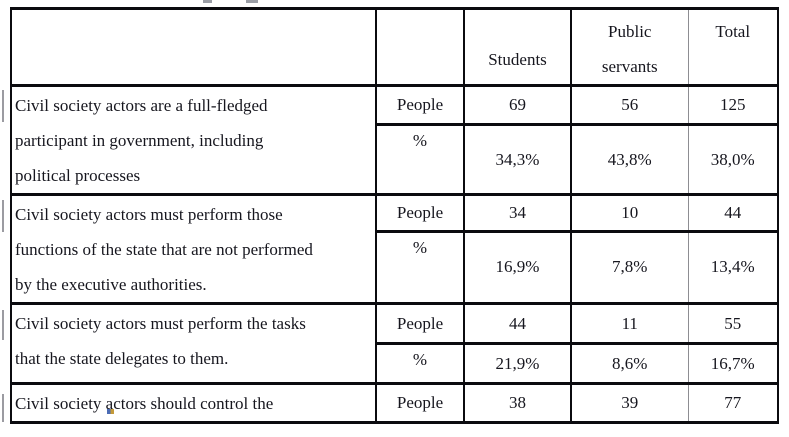 Image resolution: width=789 pixels, height=437 pixels. What do you see at coordinates (733, 159) in the screenshot?
I see `percent-total-value: 38,0%` at bounding box center [733, 159].